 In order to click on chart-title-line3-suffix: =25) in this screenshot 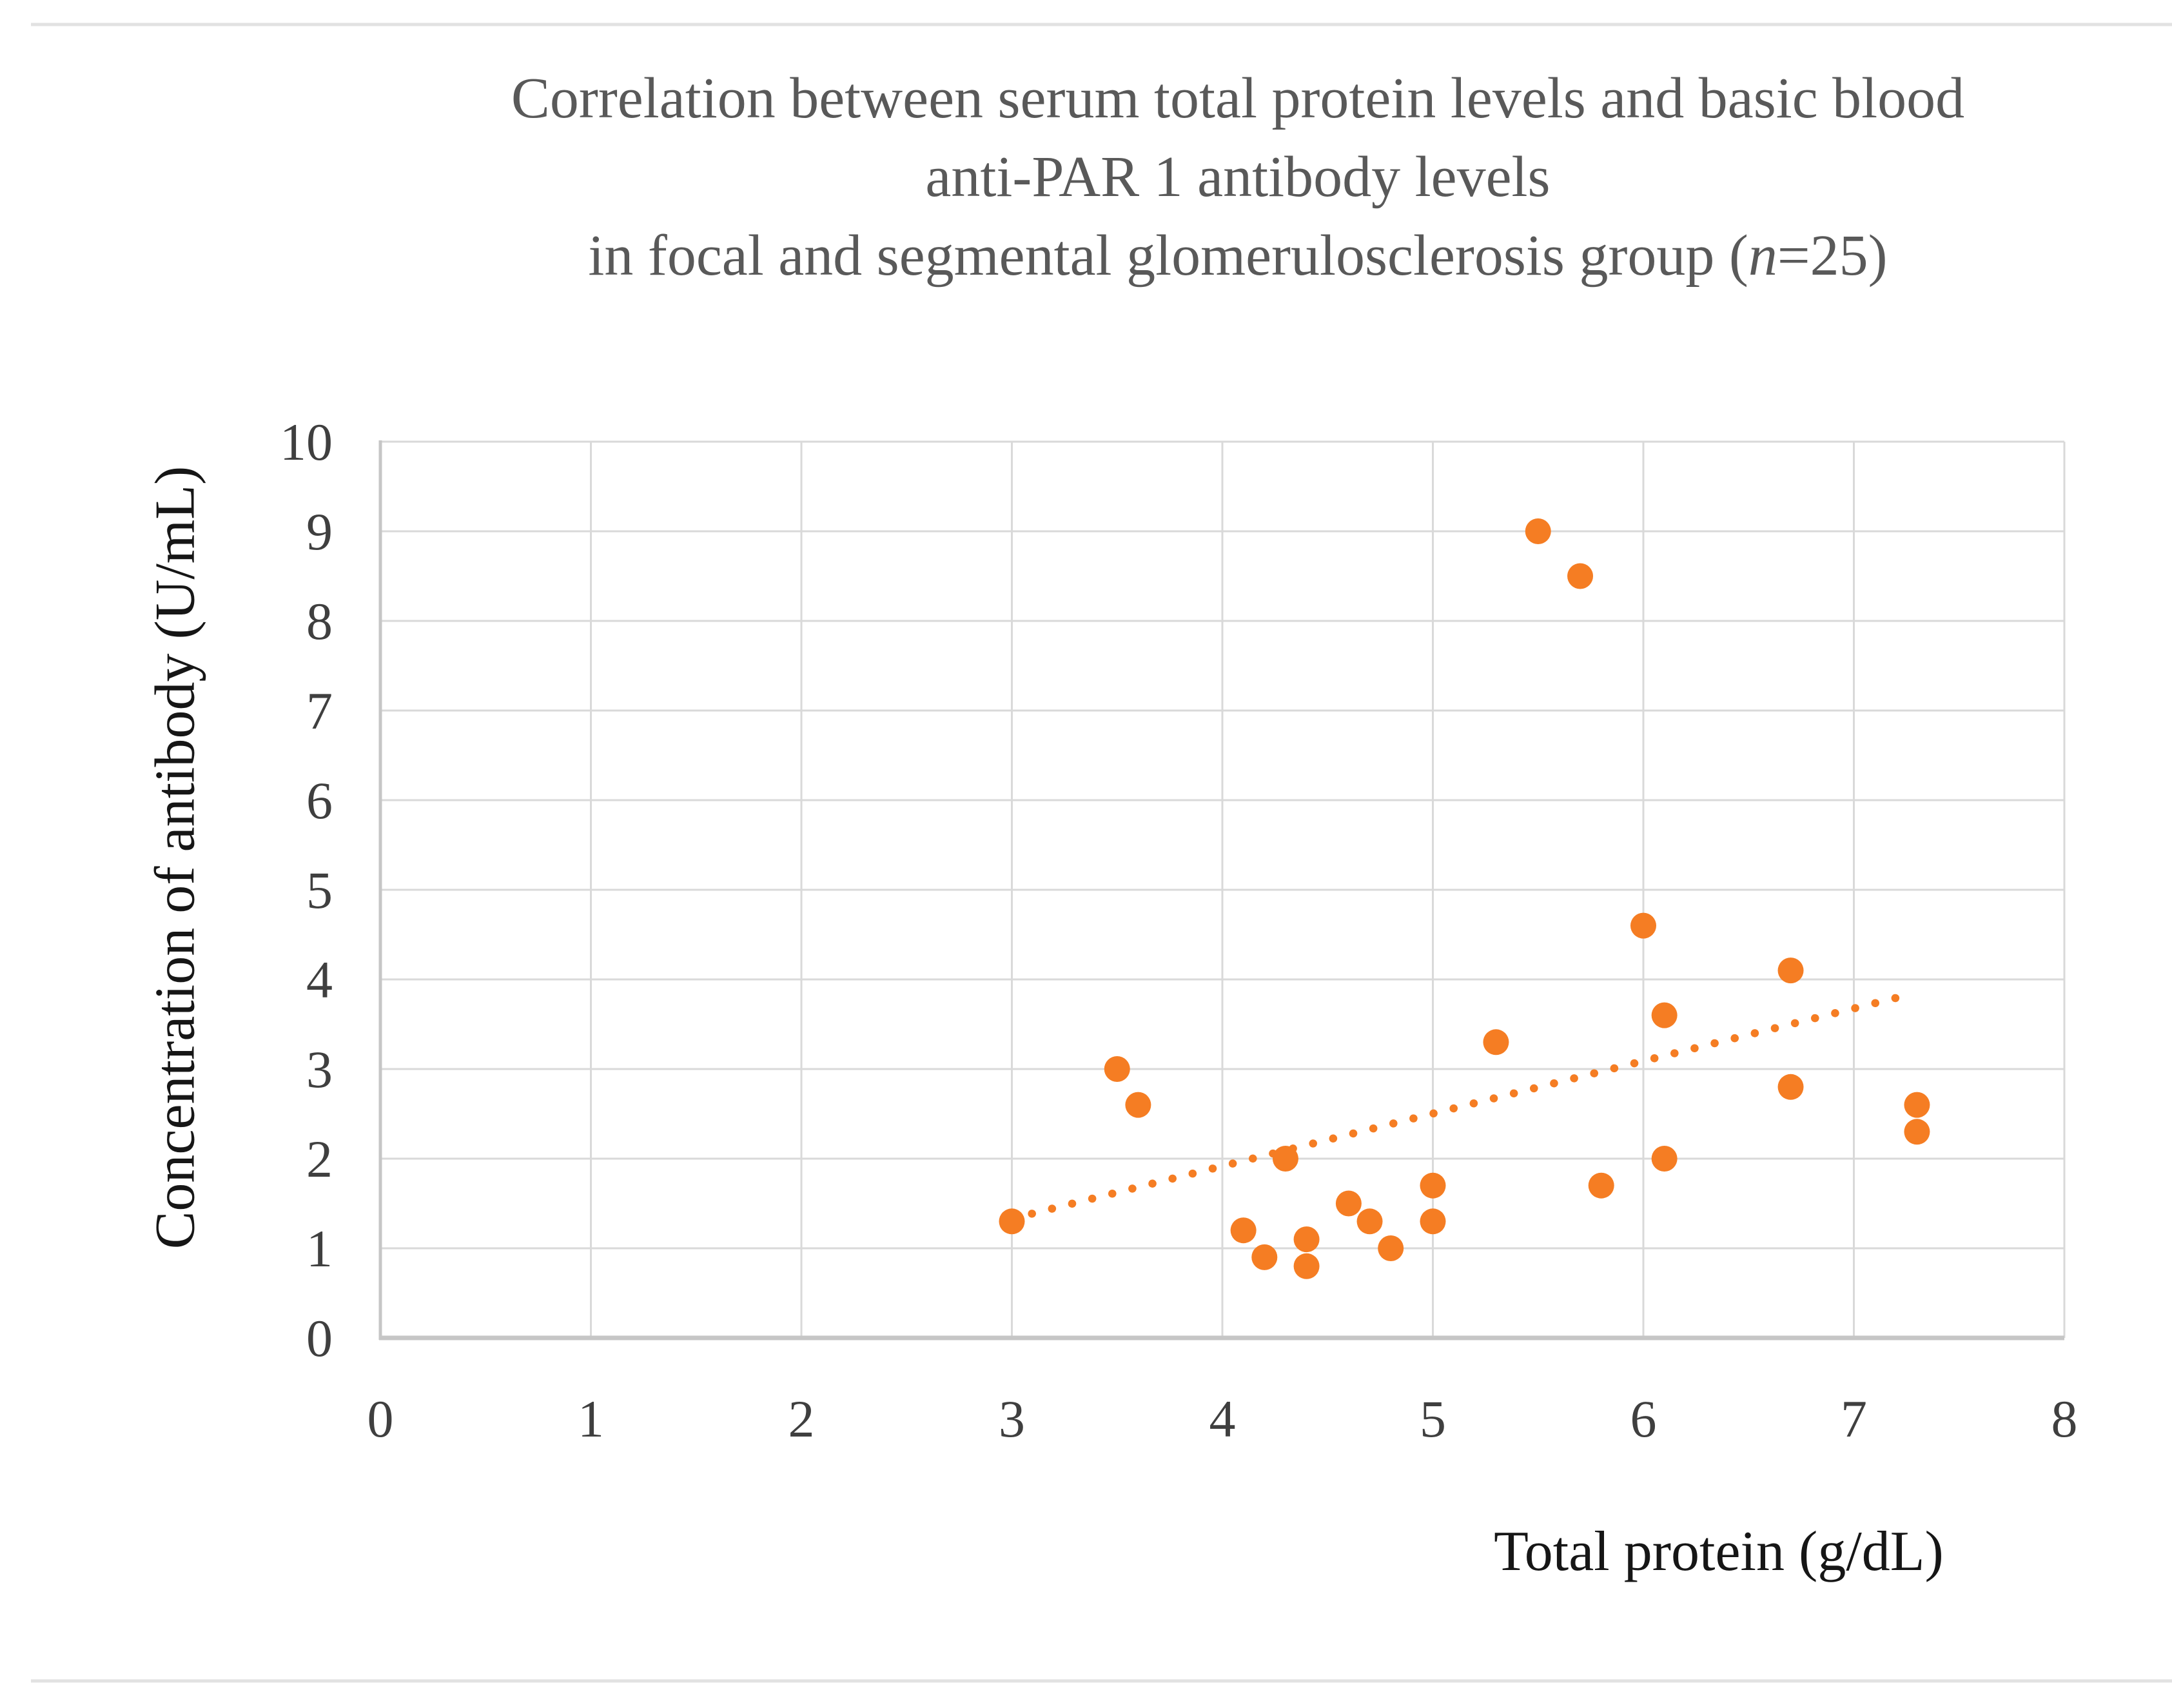, I will do `click(1832, 256)`.